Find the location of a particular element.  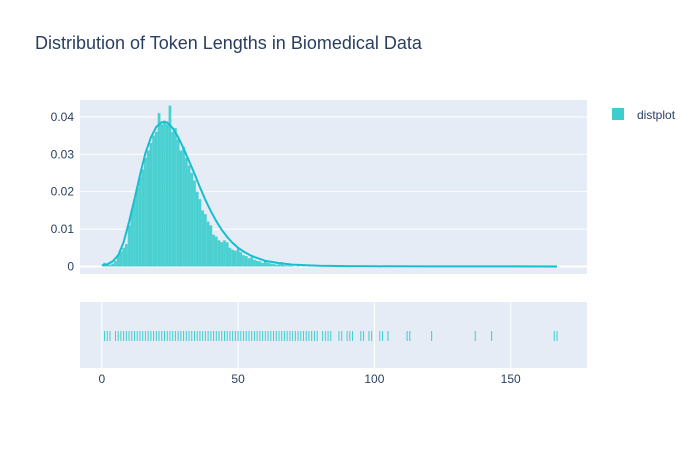

x-axis-ticks: 0 50 100 150 is located at coordinates (309, 379).